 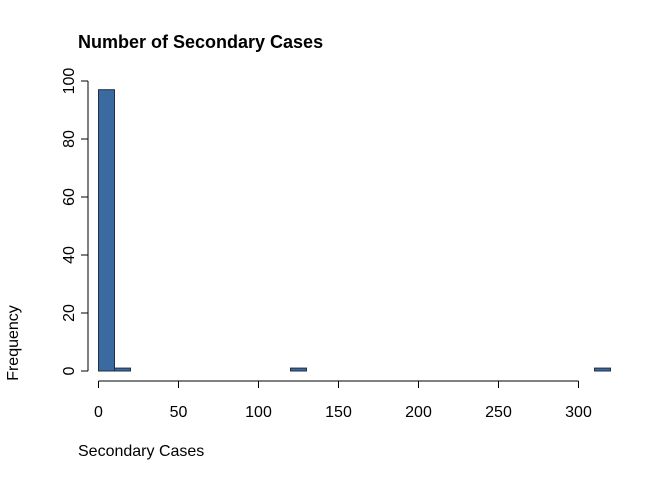 I want to click on x-tick-label: 200, so click(x=418, y=412).